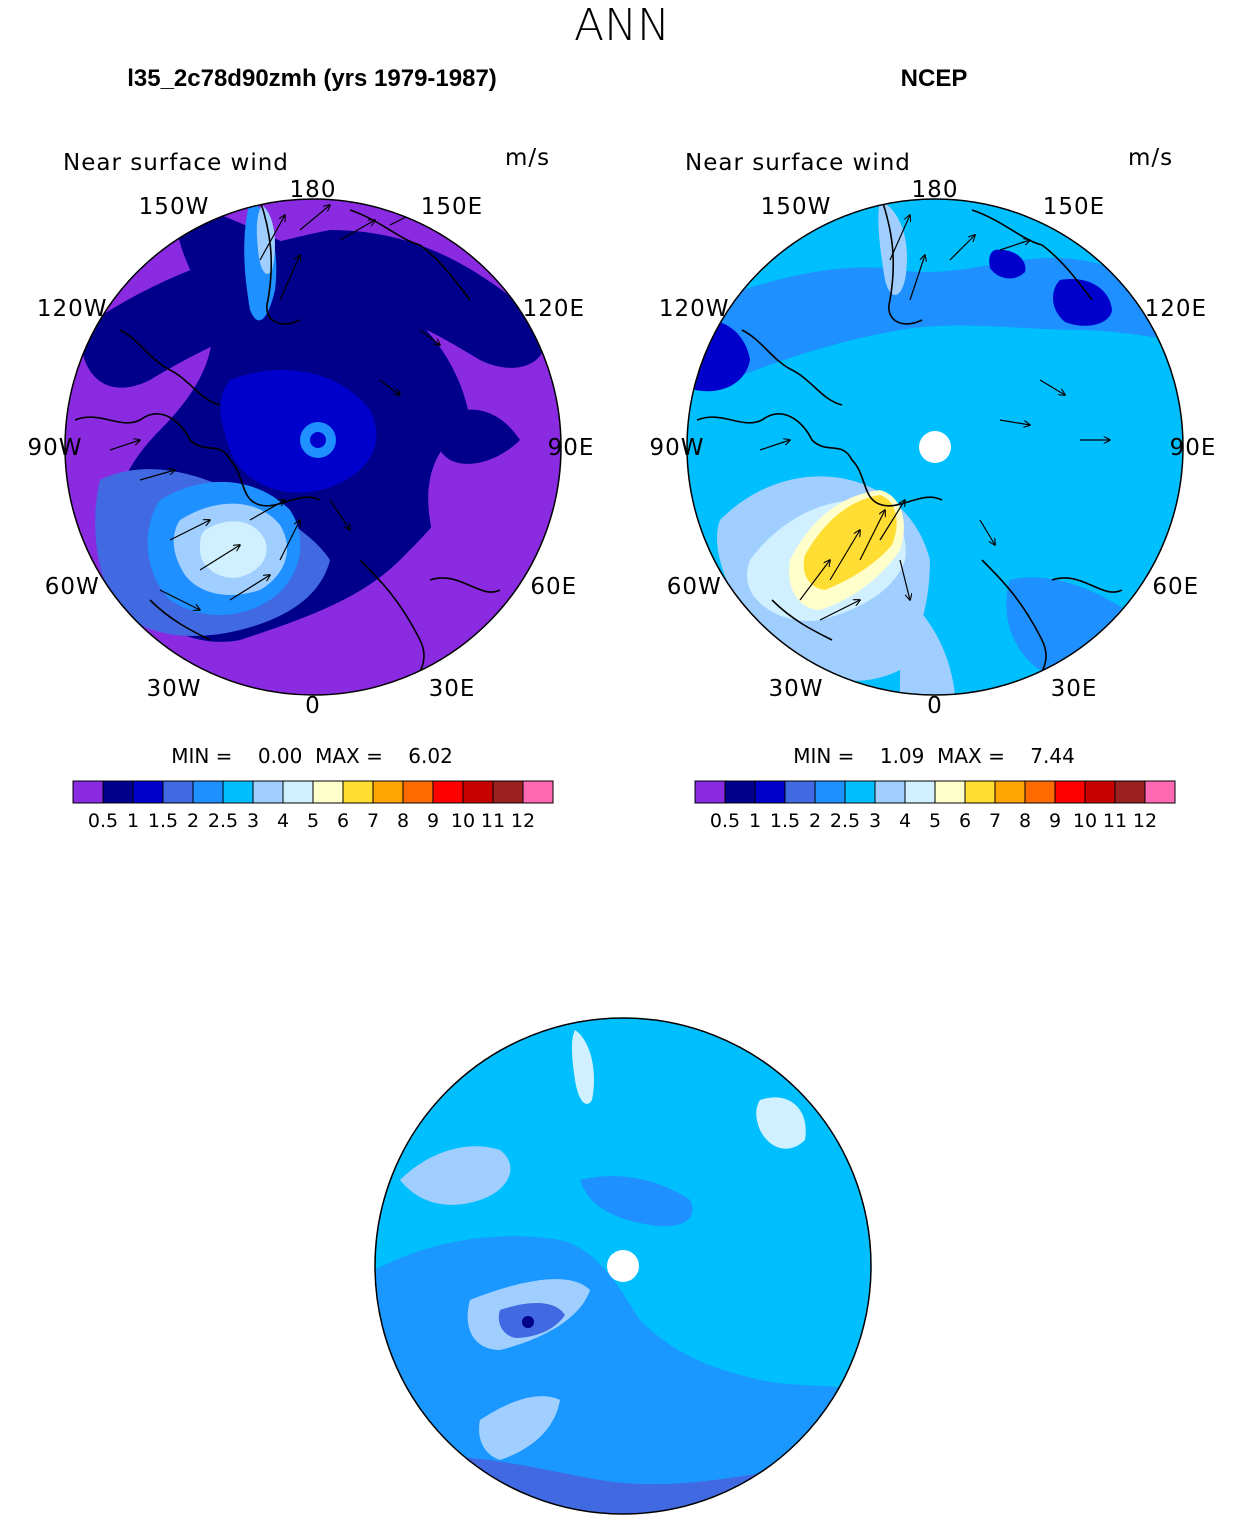 Image resolution: width=1244 pixels, height=1520 pixels. What do you see at coordinates (1150, 158) in the screenshot?
I see `panel-2-units-label: m/s` at bounding box center [1150, 158].